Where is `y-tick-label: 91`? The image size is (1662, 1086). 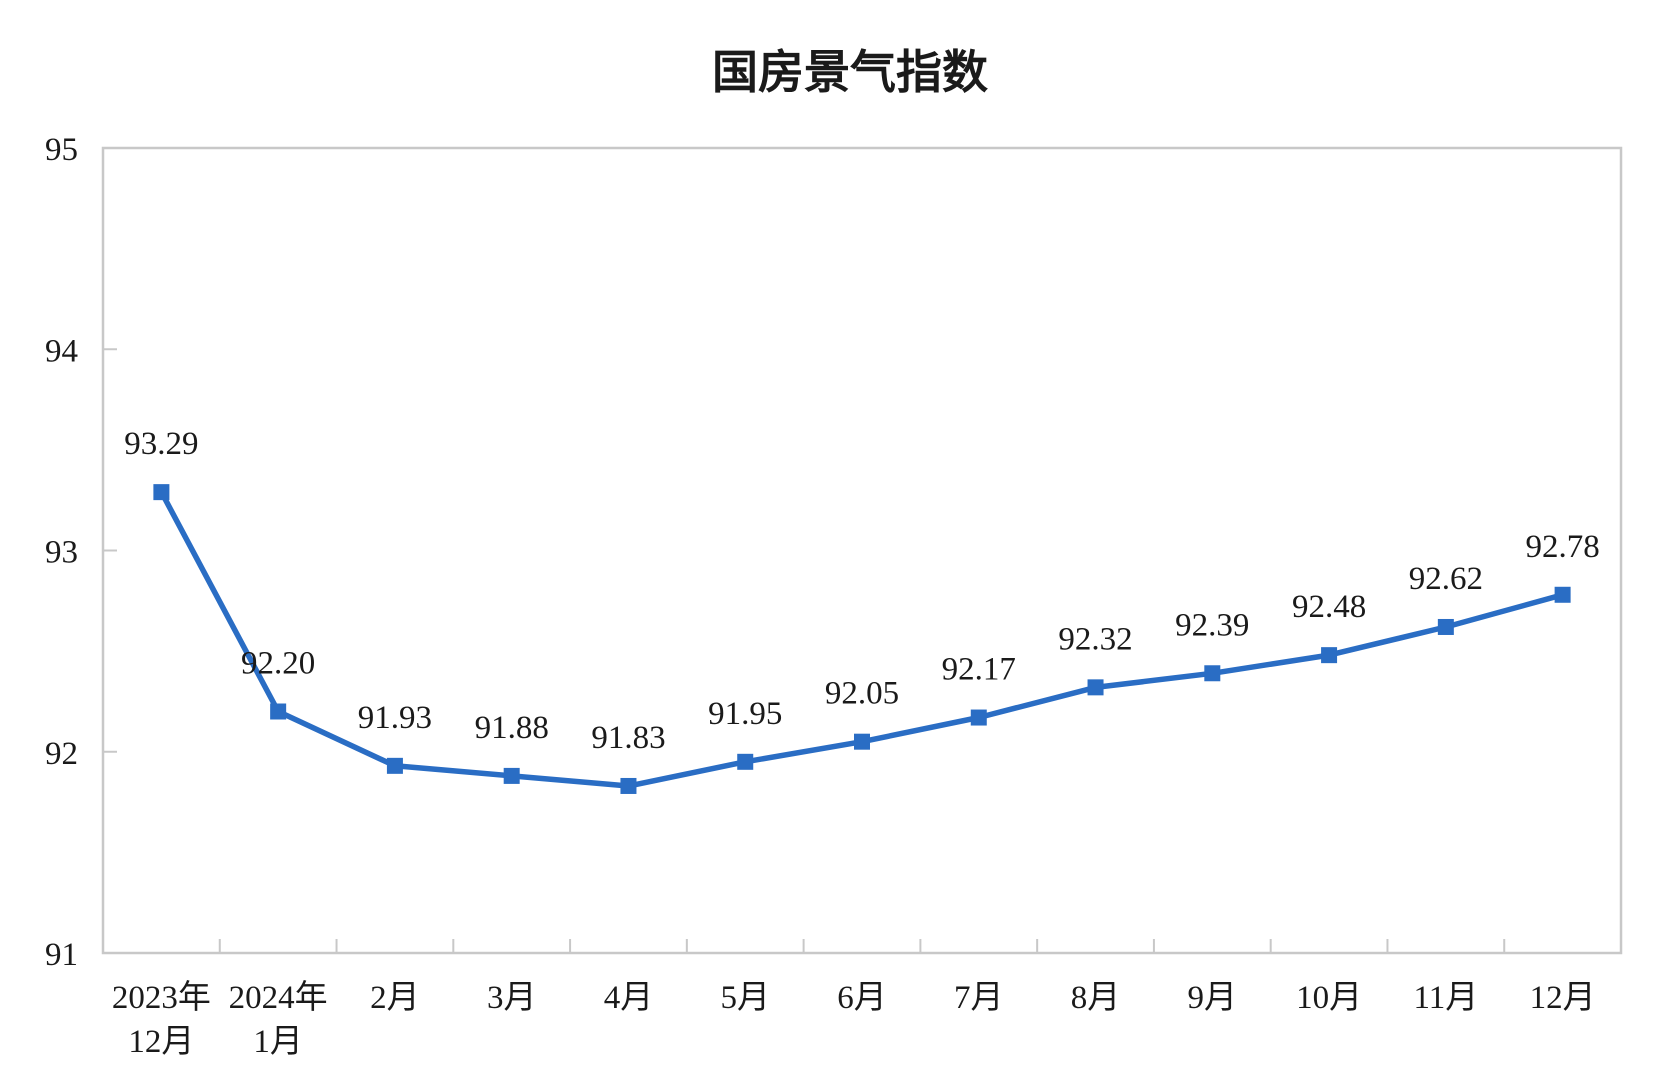
y-tick-label: 91 is located at coordinates (61, 955).